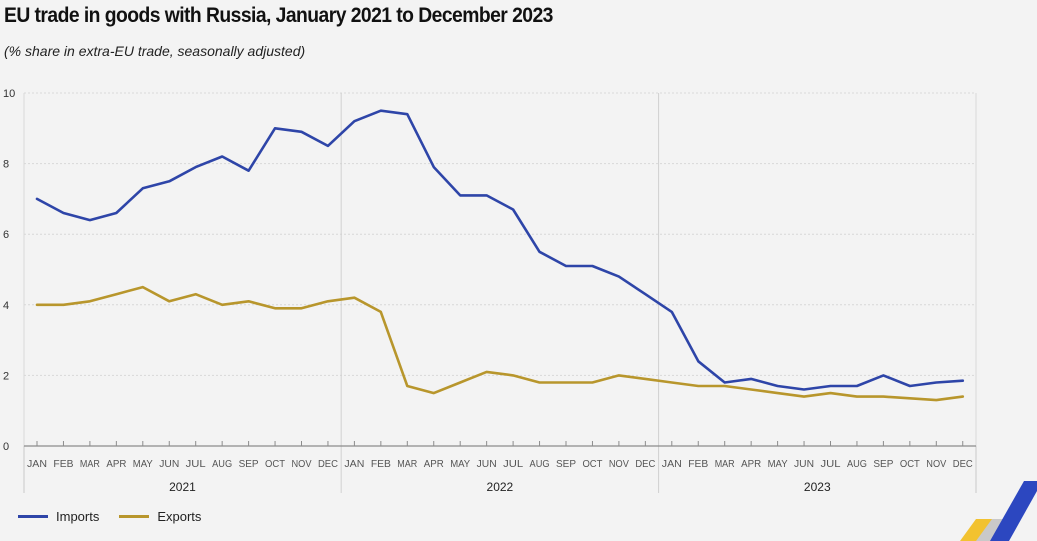  Describe the element at coordinates (6, 376) in the screenshot. I see `y-tick-label: 2` at that location.